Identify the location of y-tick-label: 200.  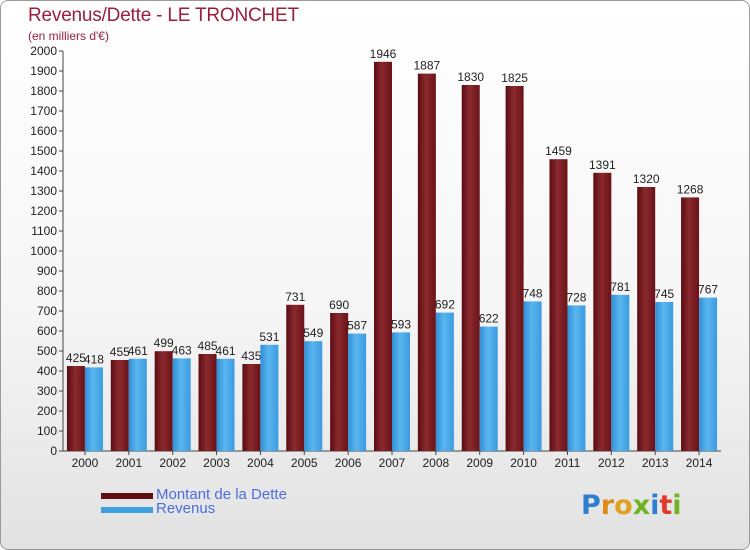
(47, 411).